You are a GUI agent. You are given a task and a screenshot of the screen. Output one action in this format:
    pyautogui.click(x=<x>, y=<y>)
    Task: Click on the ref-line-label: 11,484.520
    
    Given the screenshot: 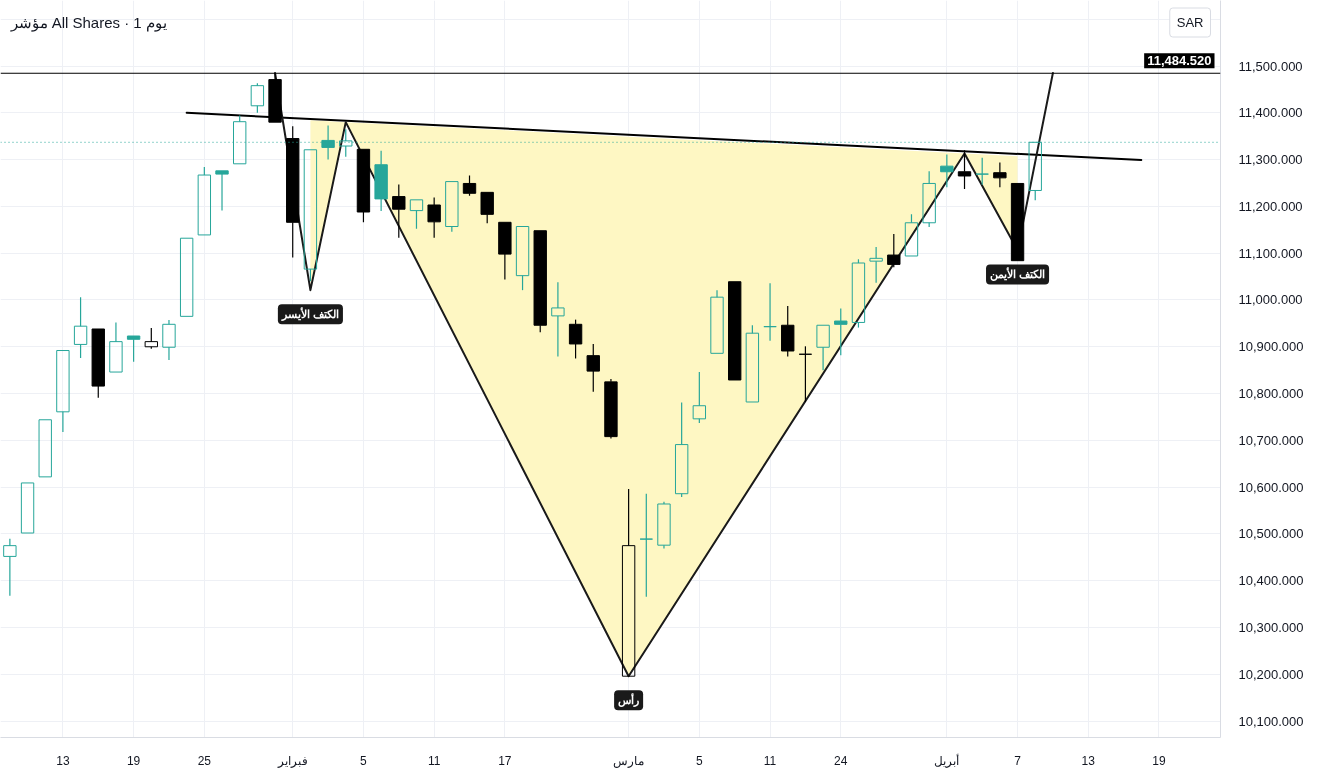 What is the action you would take?
    pyautogui.click(x=1179, y=61)
    